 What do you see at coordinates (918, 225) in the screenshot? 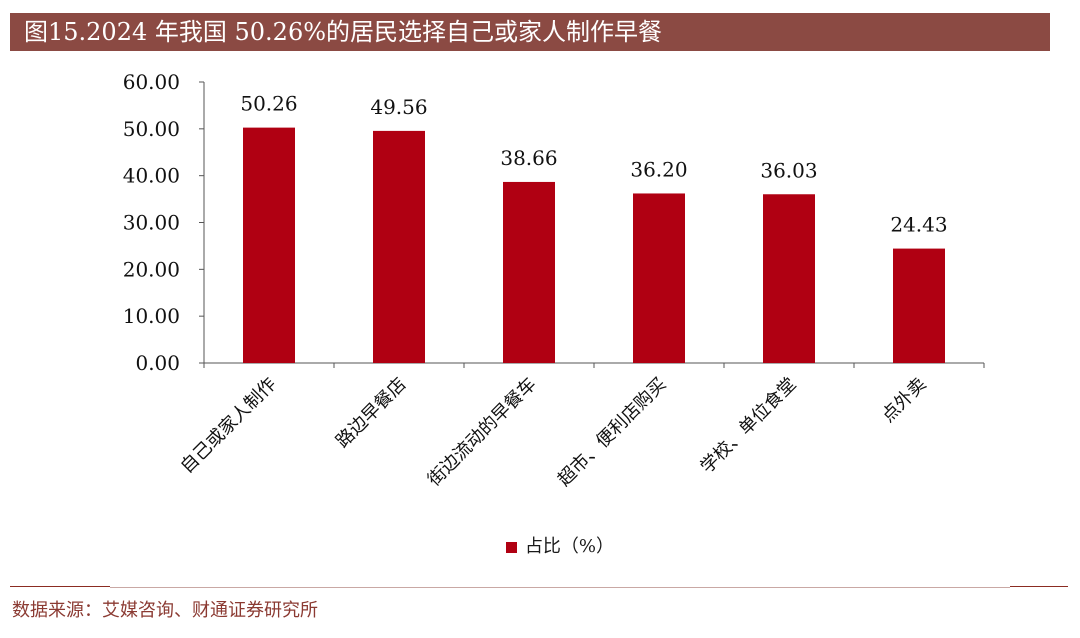
I see `data-label: 24.43` at bounding box center [918, 225].